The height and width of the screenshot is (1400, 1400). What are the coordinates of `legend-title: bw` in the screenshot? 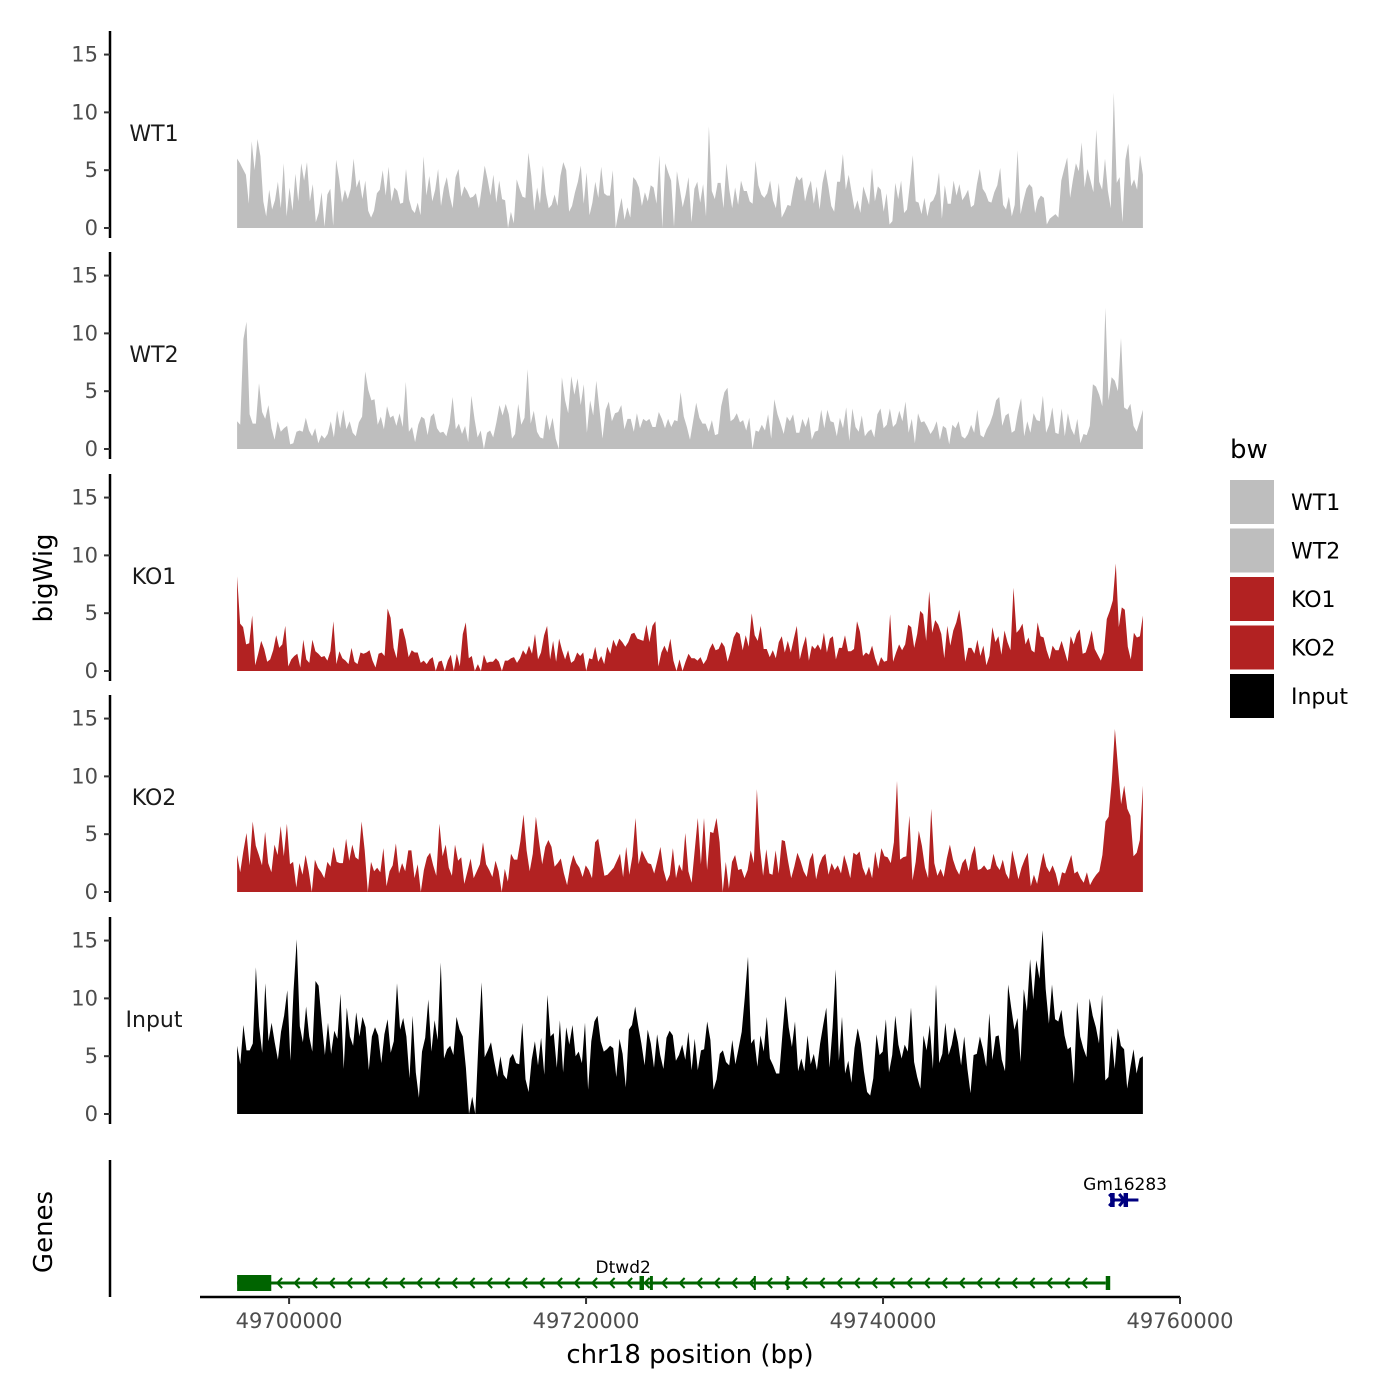 It's located at (1249, 450).